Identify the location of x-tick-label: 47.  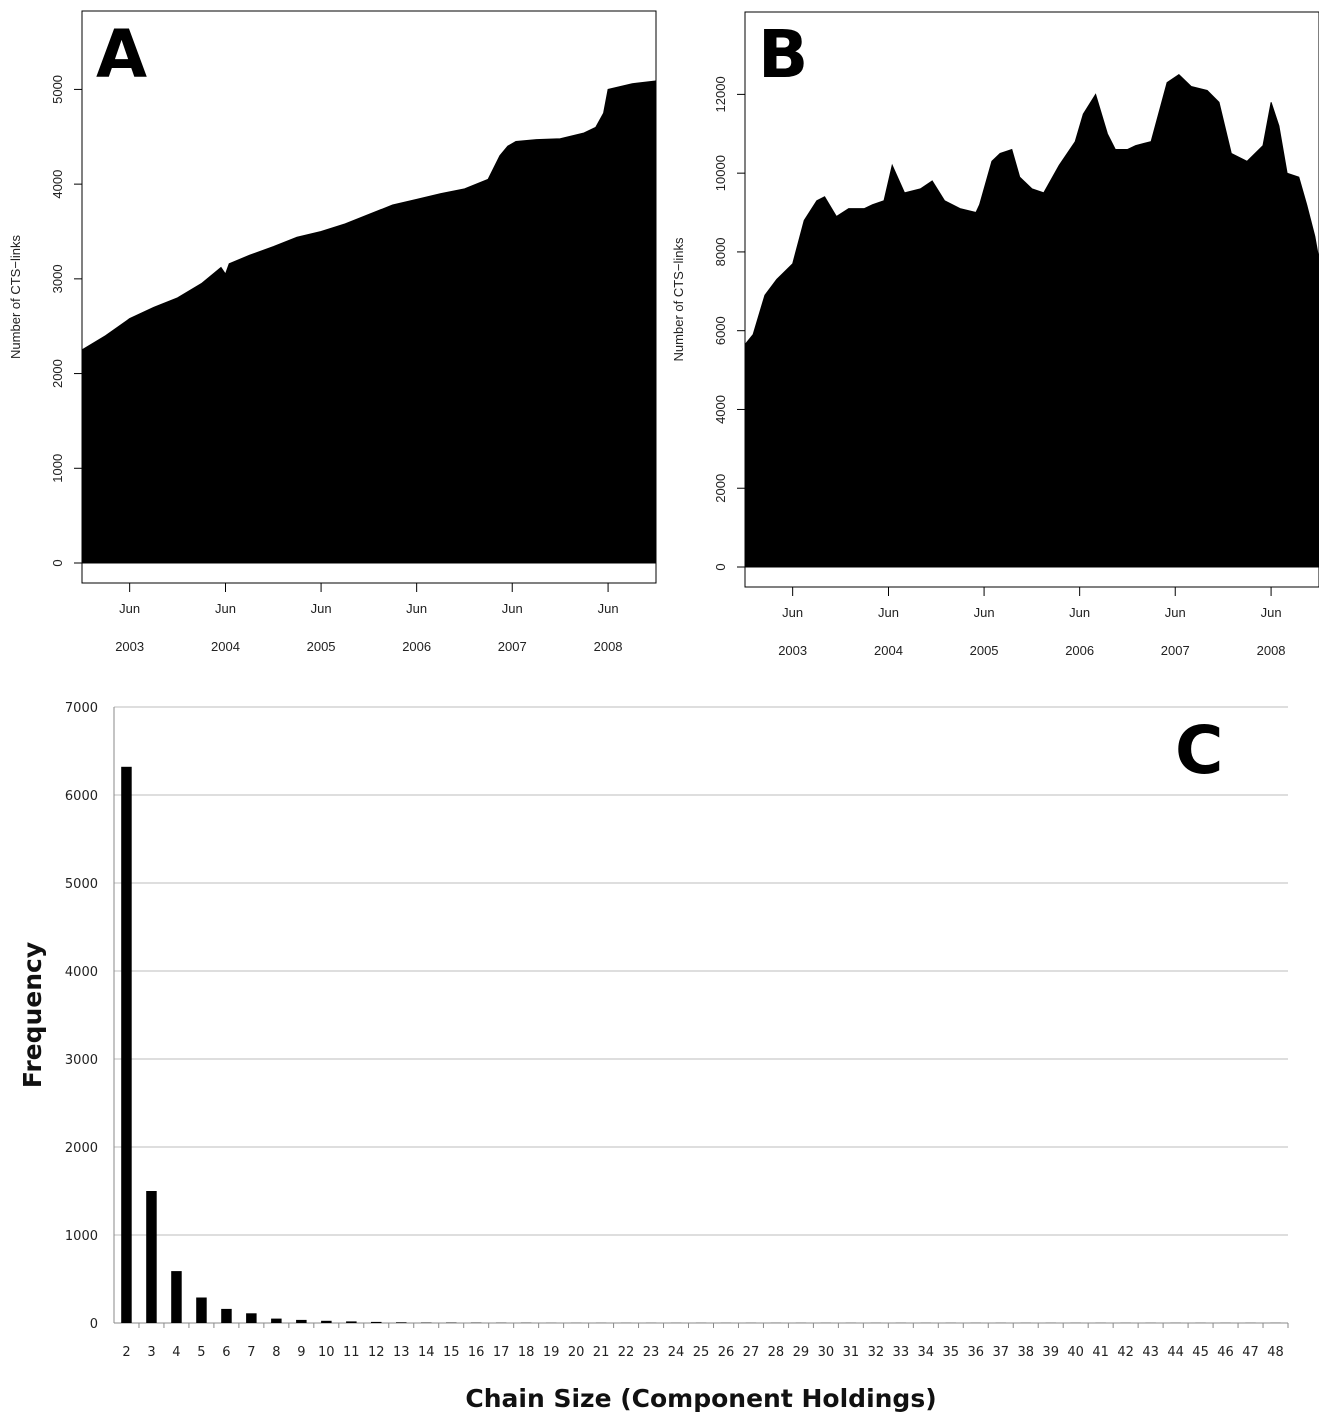
(1250, 1352).